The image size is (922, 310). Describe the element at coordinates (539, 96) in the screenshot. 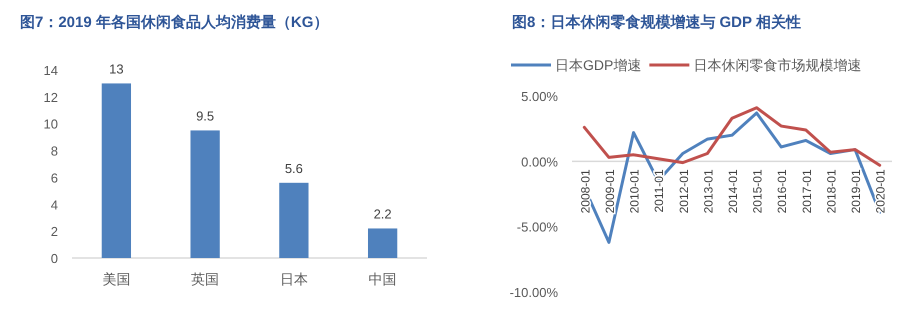

I see `y-tick-label: 5.00%` at that location.